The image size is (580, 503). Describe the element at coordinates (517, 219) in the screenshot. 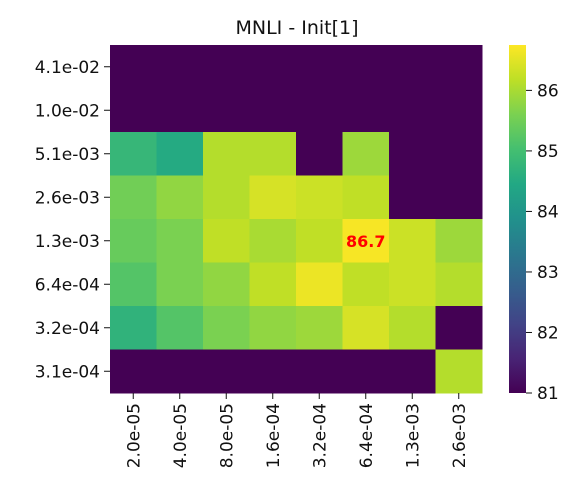

I see `colorbar-gradient` at that location.